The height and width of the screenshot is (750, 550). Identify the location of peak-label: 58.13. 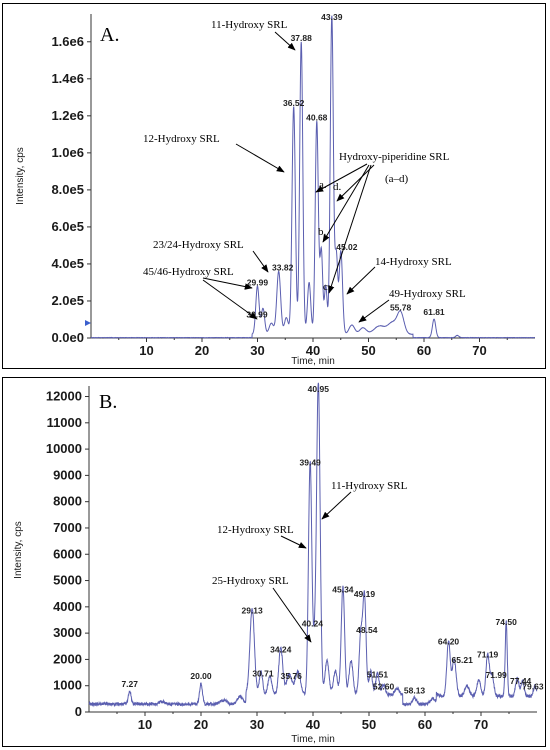
(415, 691).